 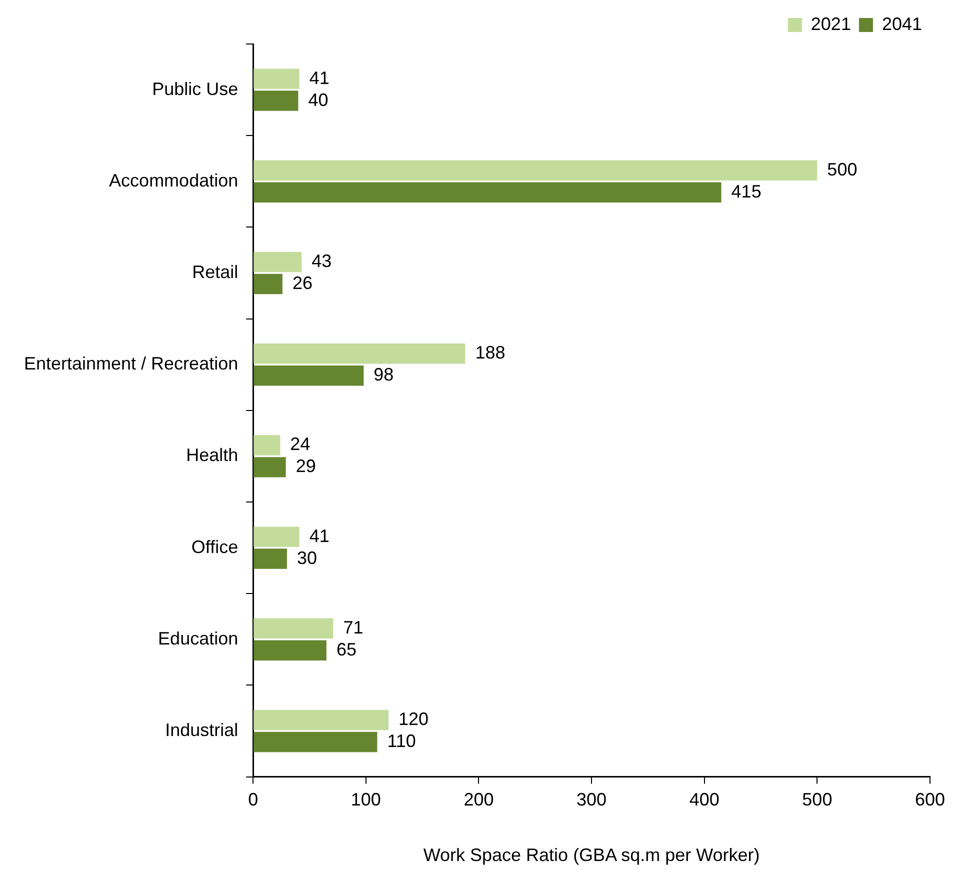 I want to click on x-tick-label: 100, so click(x=365, y=800).